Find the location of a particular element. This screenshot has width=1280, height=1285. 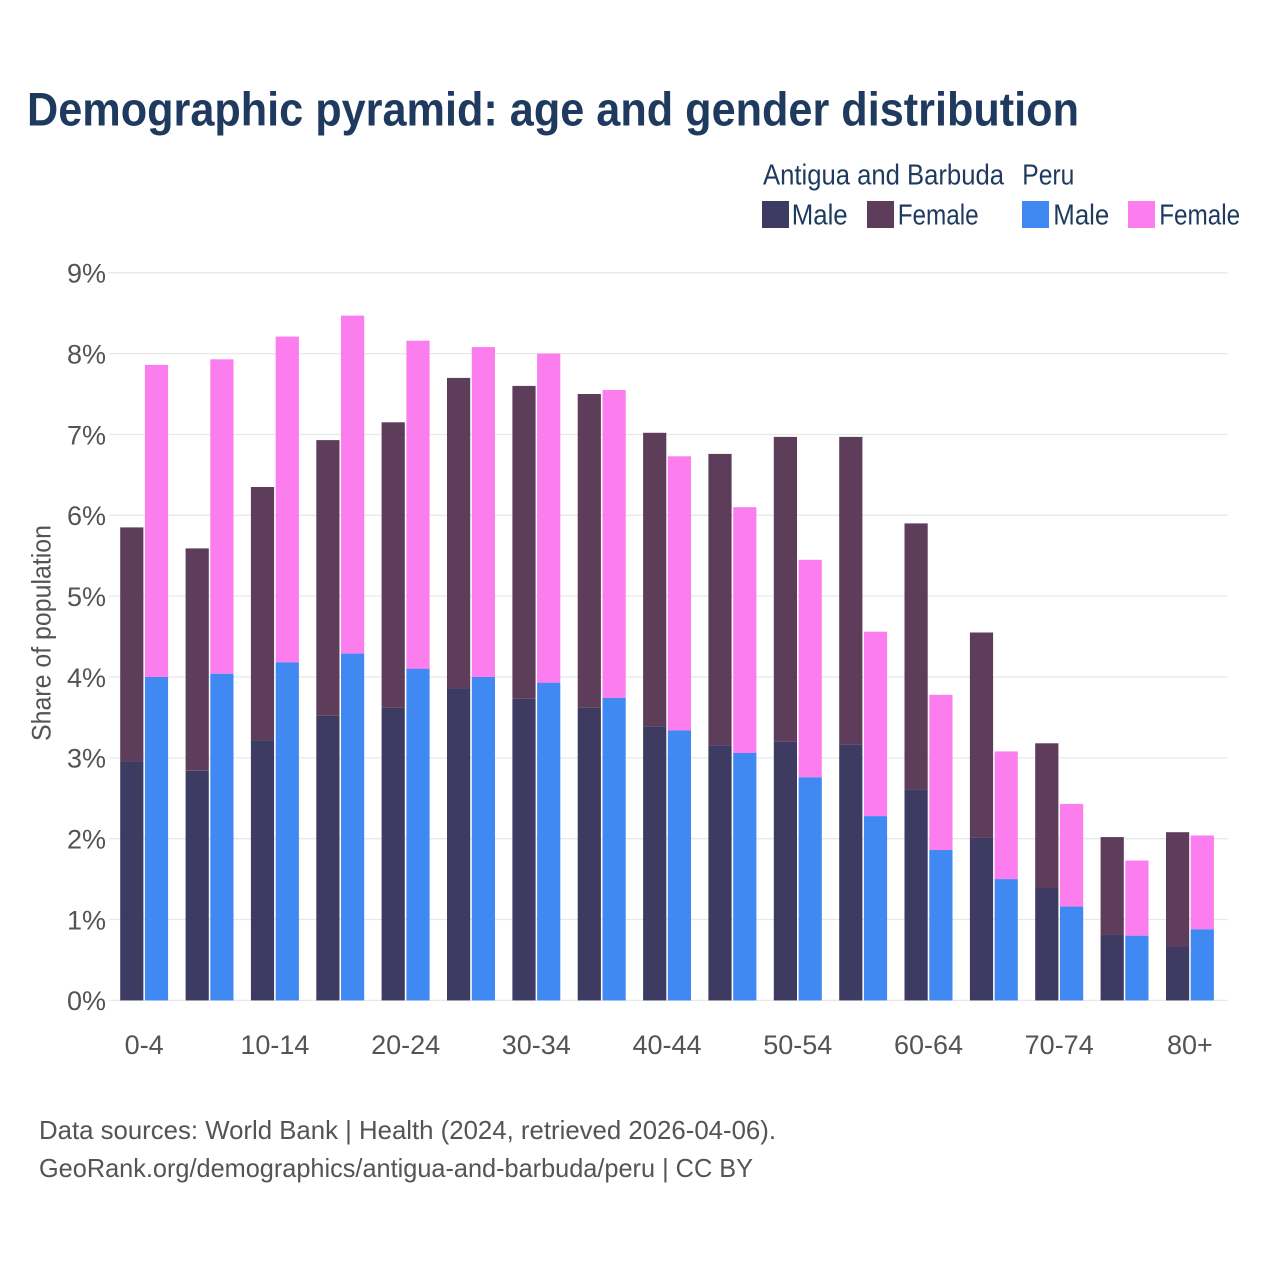

svg-text: 5% is located at coordinates (86, 597).